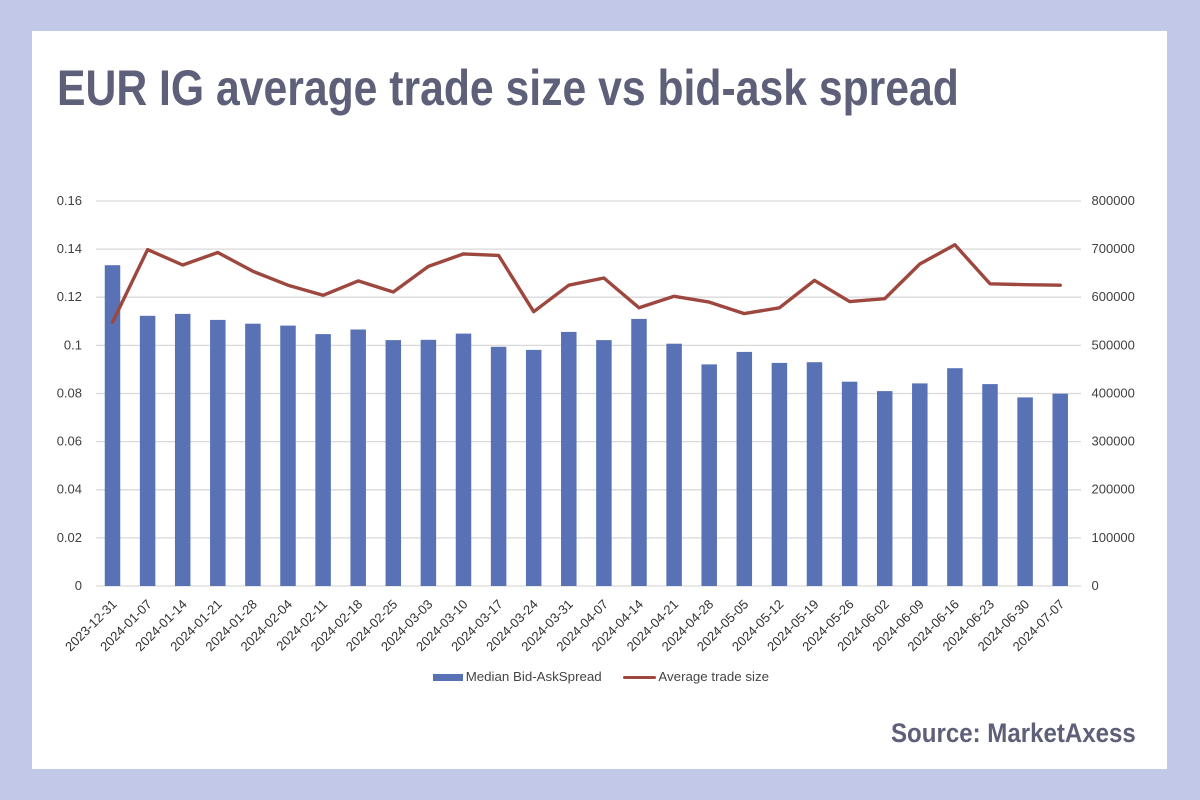  What do you see at coordinates (1113, 392) in the screenshot?
I see `svg-text: 400000` at bounding box center [1113, 392].